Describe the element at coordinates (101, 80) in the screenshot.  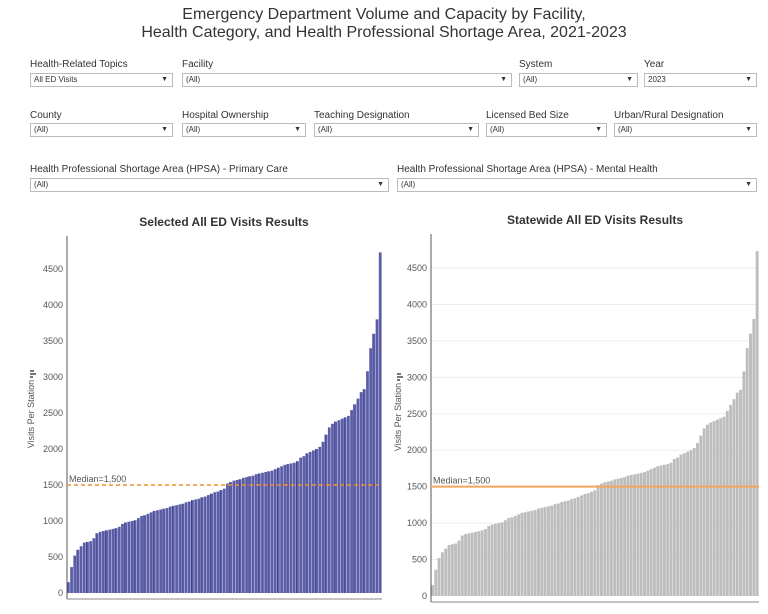
I see `health-related-topics-dropdown: All ED Visits ▼` at that location.